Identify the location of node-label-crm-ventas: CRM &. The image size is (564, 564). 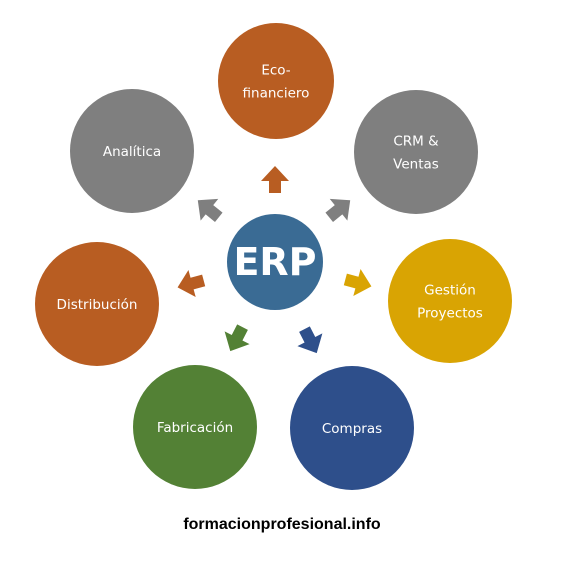
(416, 142).